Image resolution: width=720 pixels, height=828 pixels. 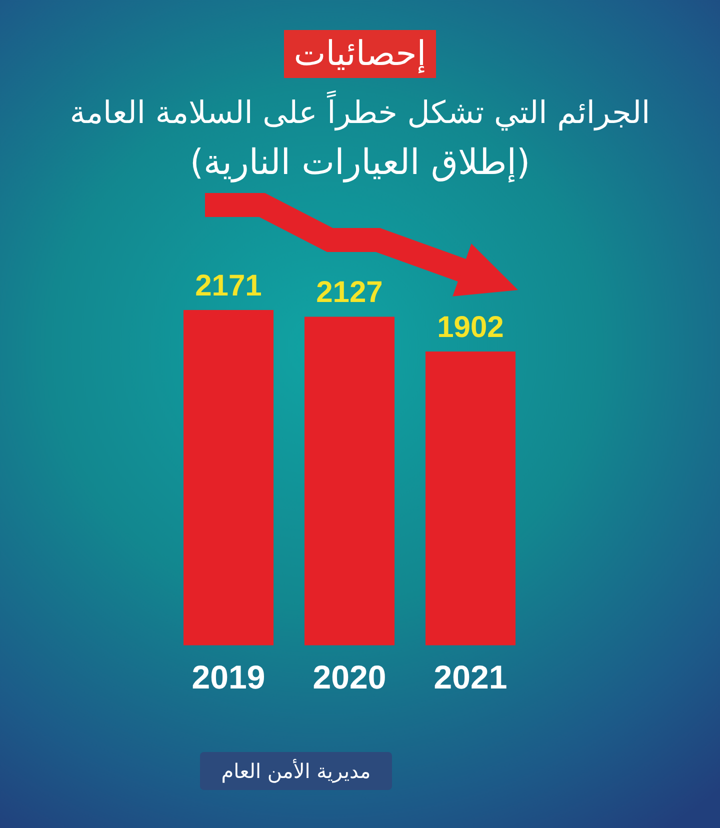 What do you see at coordinates (349, 293) in the screenshot?
I see `data-label: 2127` at bounding box center [349, 293].